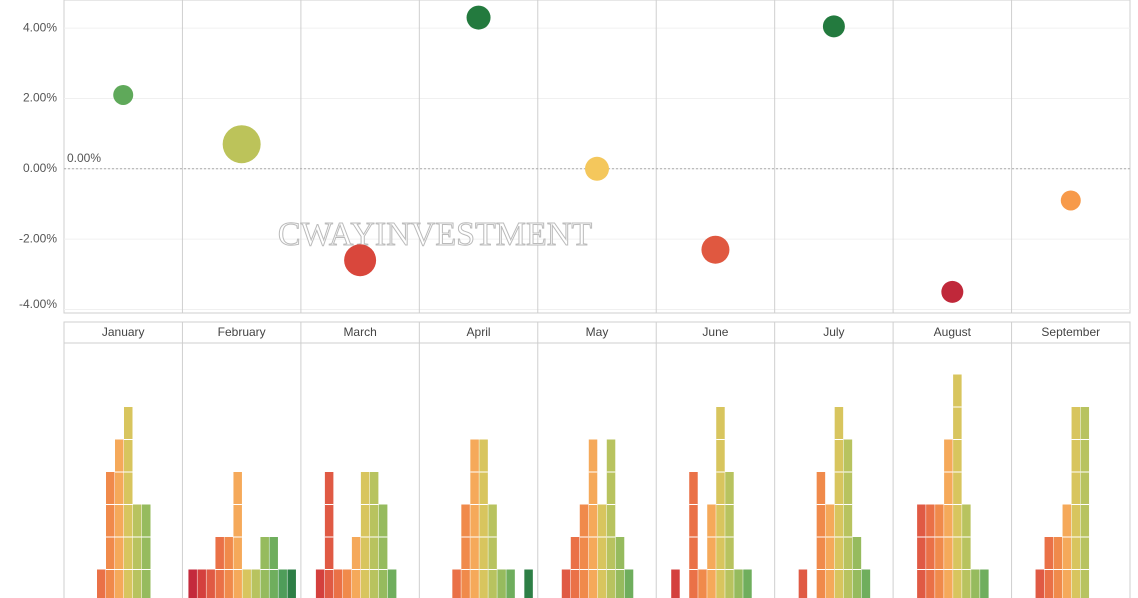 The width and height of the screenshot is (1138, 598). Describe the element at coordinates (479, 332) in the screenshot. I see `month-header: April` at that location.